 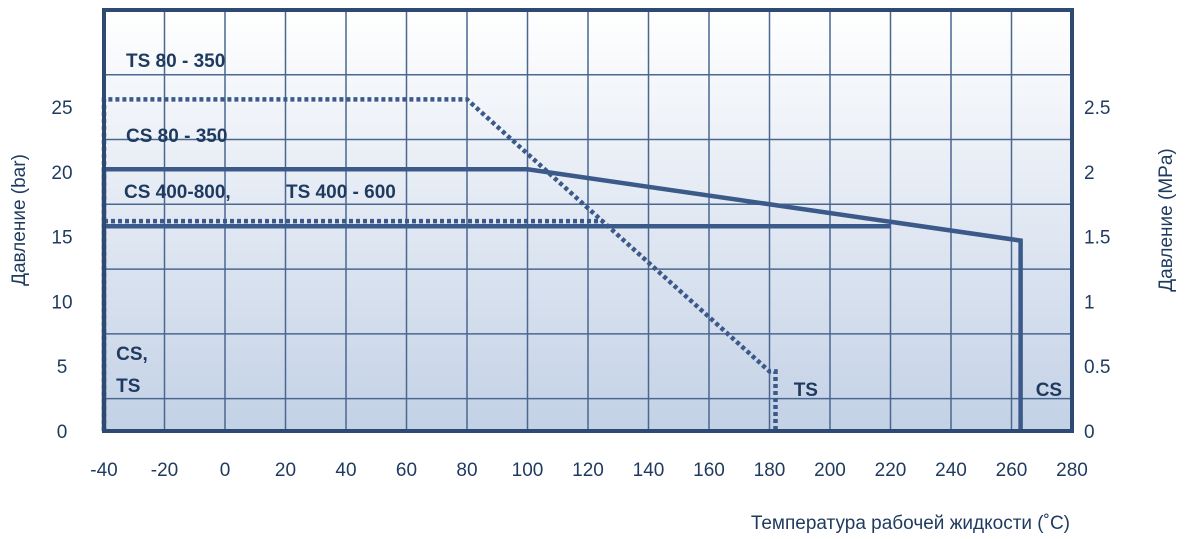 I want to click on x-tick-label: 140, so click(x=649, y=470).